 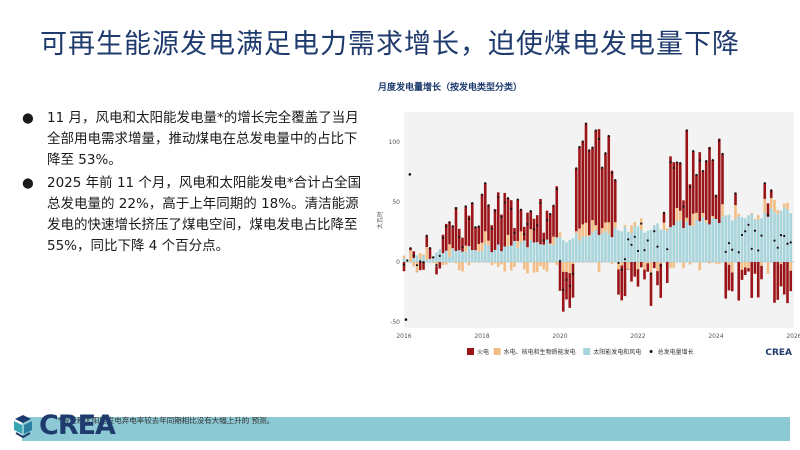 I want to click on y-tick-label: 50, so click(x=396, y=202).